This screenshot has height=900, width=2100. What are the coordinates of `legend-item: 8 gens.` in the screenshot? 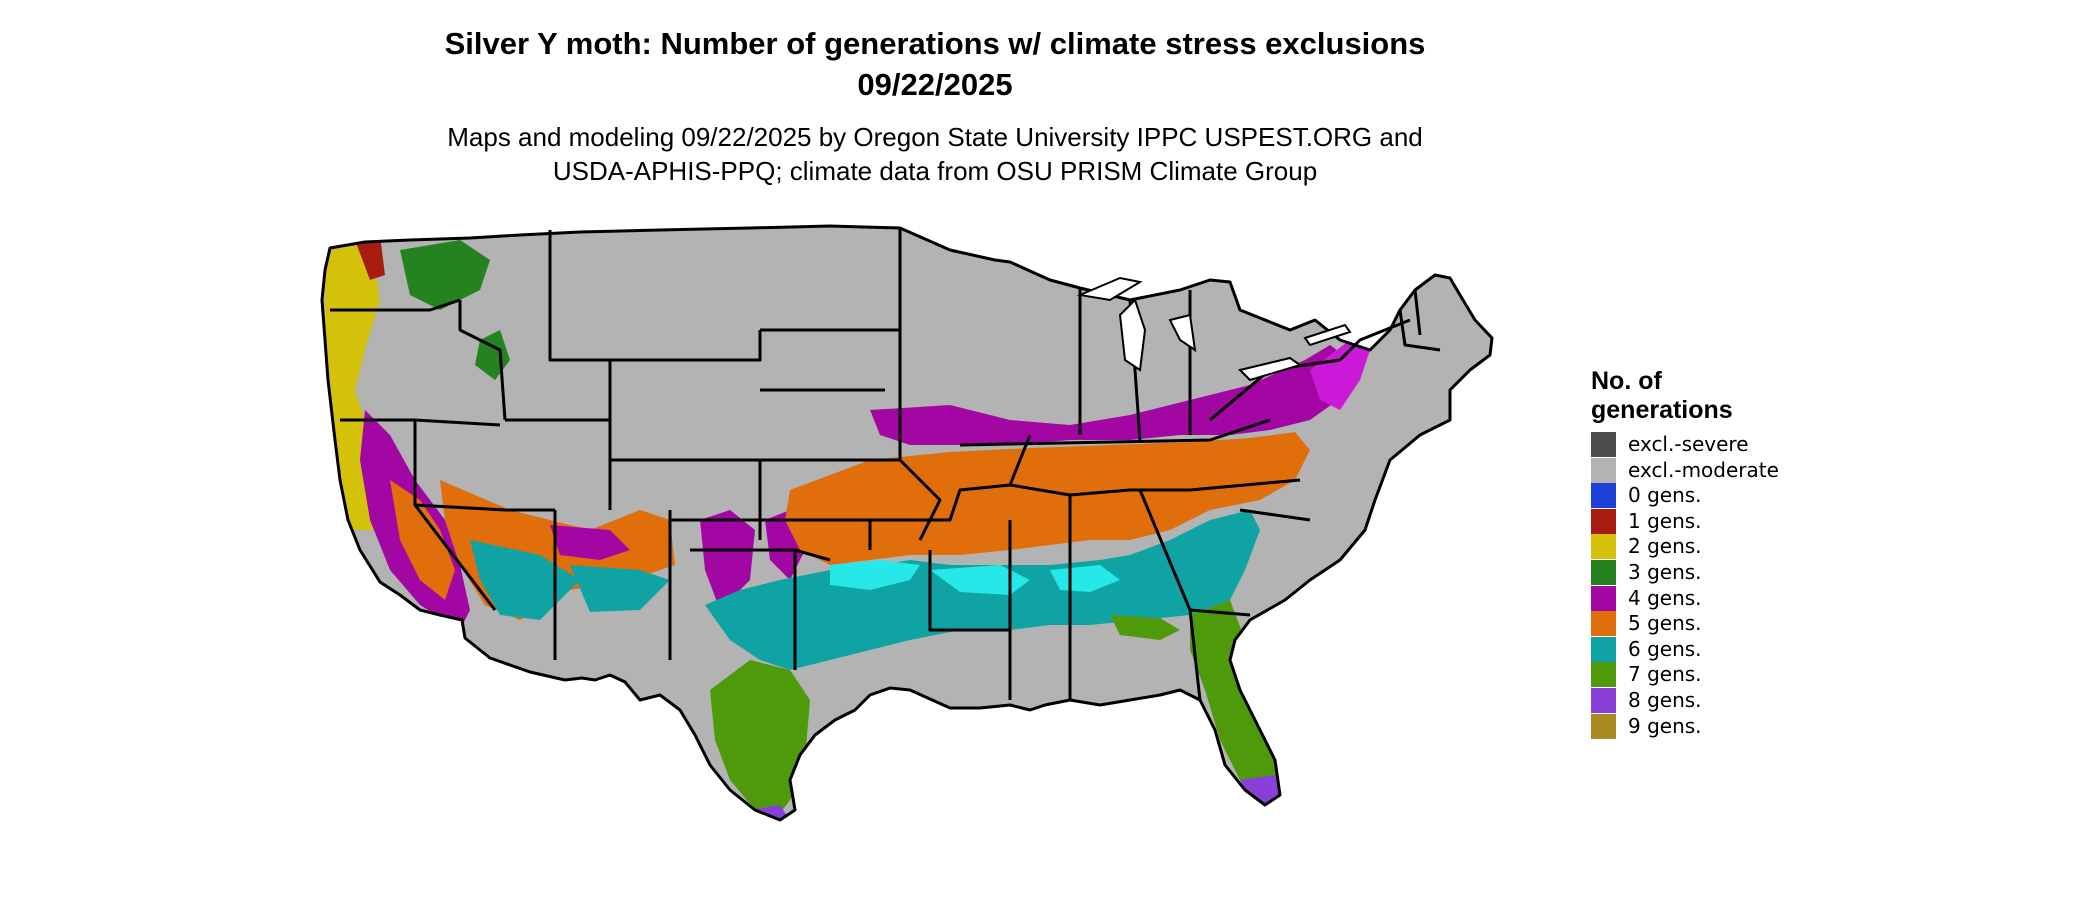 It's located at (1662, 700).